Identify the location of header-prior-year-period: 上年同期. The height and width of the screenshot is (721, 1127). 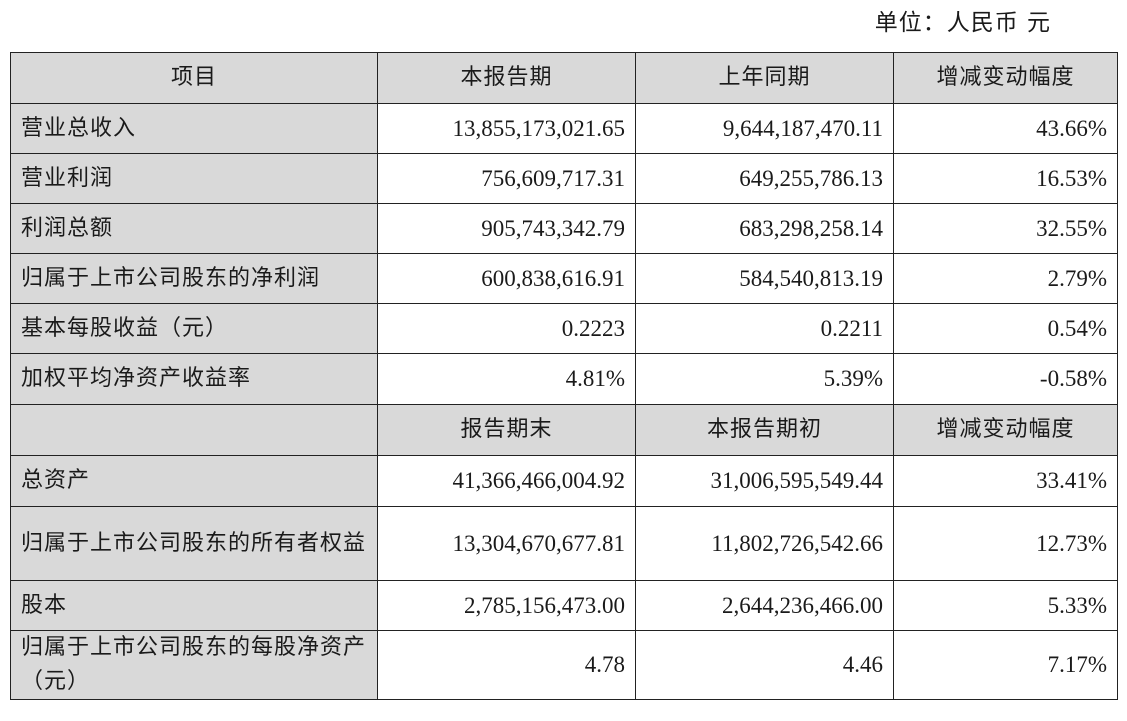
(764, 78).